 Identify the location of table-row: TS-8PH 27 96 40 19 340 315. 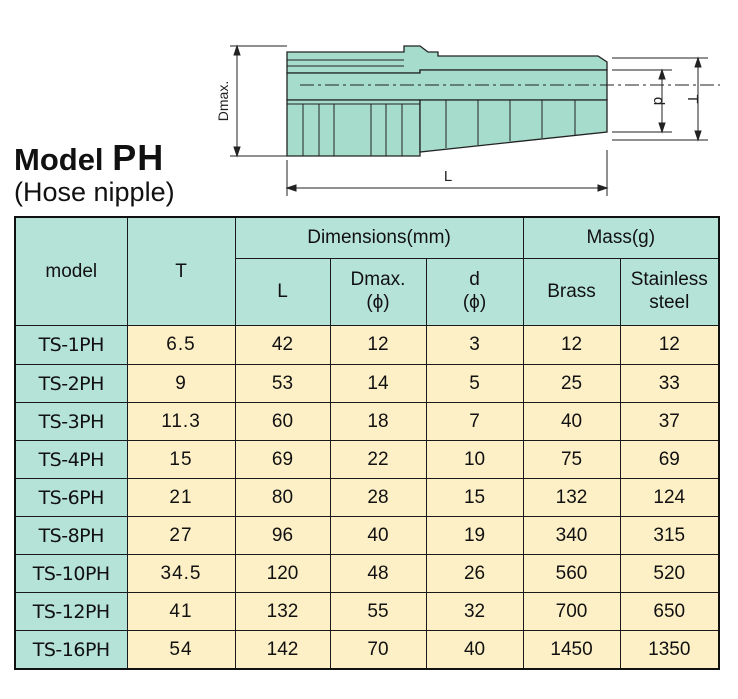
(367, 535).